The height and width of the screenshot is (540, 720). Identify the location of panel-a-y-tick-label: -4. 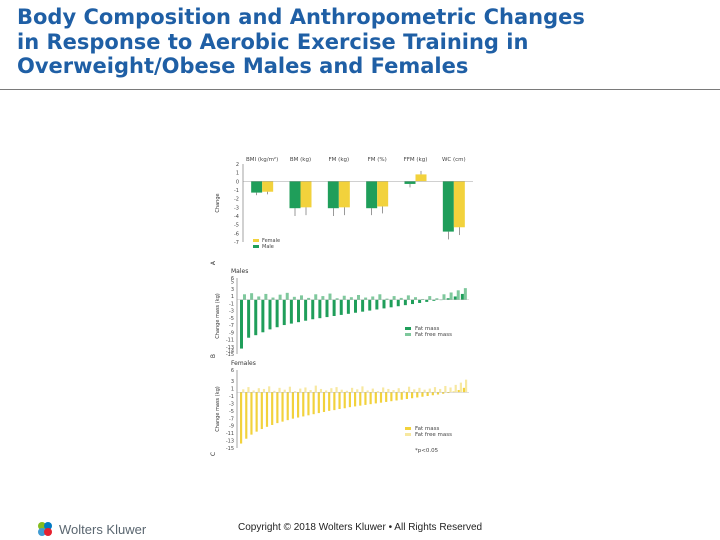
(236, 217).